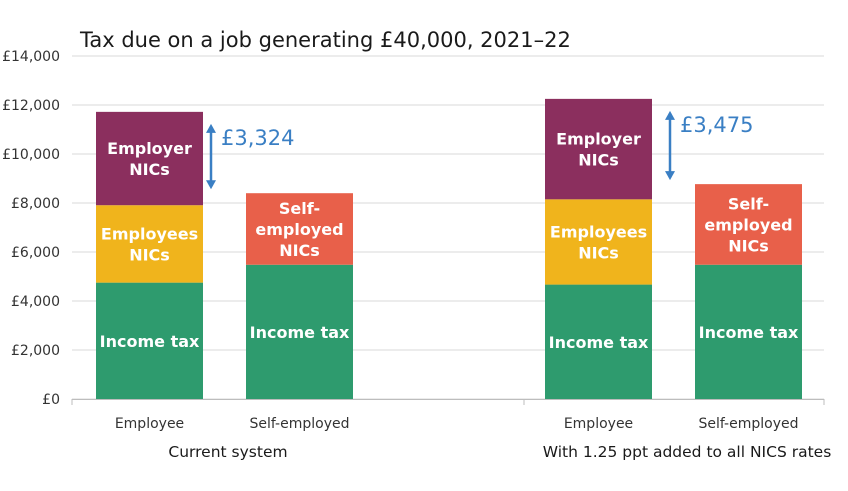 Image resolution: width=848 pixels, height=491 pixels. I want to click on y-tick-label: £10,000, so click(31, 155).